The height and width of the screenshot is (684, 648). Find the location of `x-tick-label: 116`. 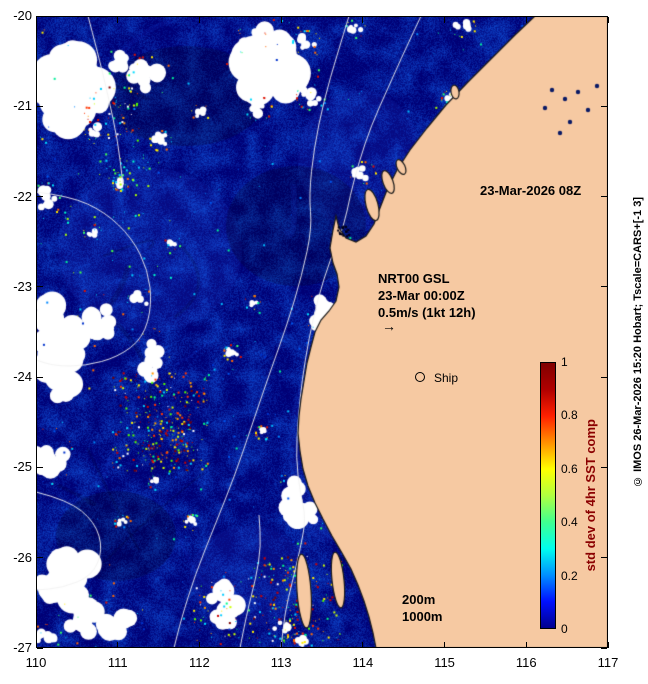

x-tick-label: 116 is located at coordinates (526, 662).